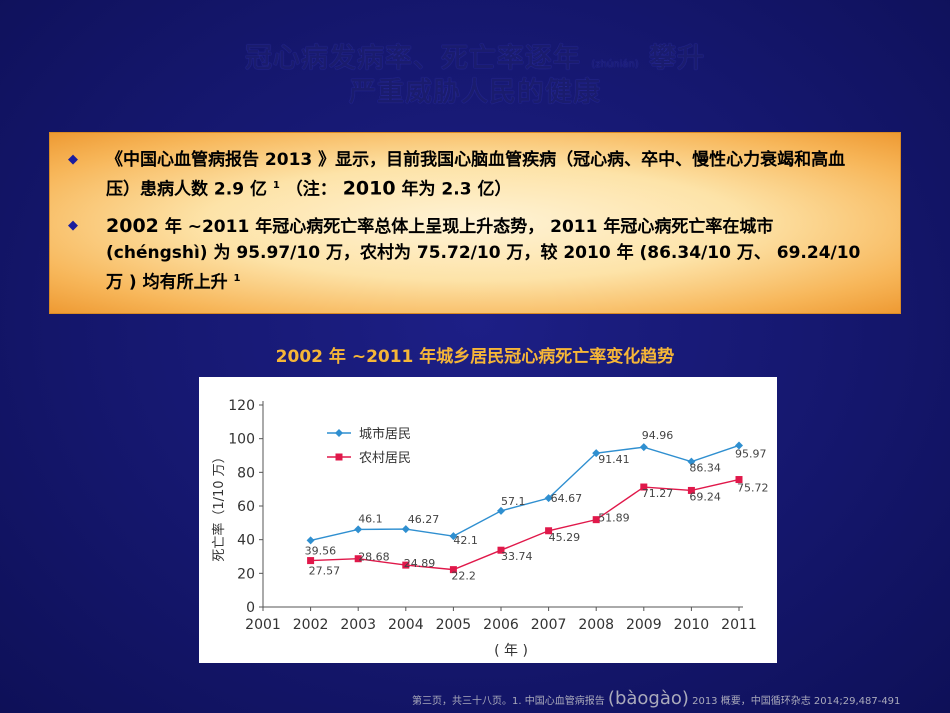 This screenshot has height=713, width=950. What do you see at coordinates (385, 434) in the screenshot?
I see `legend-label: 城市居民` at bounding box center [385, 434].